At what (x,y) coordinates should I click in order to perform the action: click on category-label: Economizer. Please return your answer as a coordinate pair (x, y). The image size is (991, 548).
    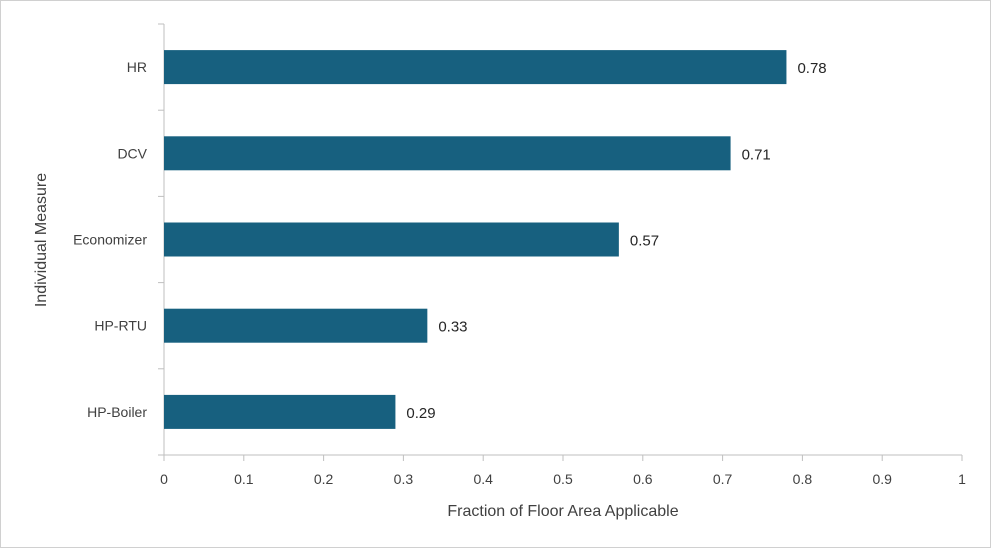
    Looking at the image, I should click on (110, 240).